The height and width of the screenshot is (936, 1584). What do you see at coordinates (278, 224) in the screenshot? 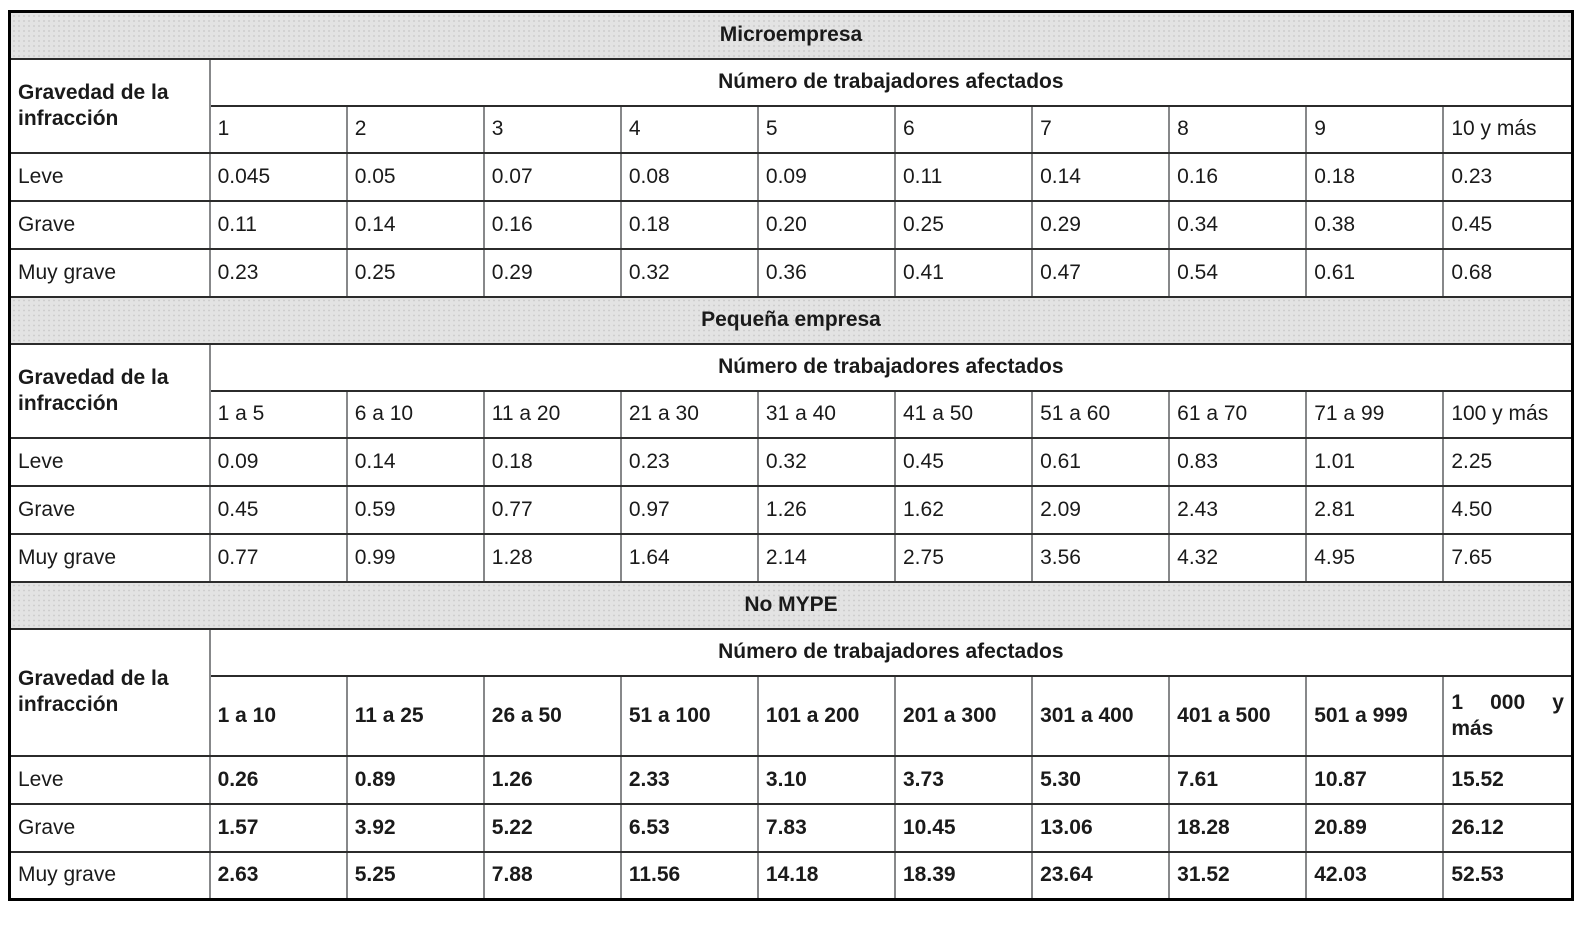
I see `value-cell: 0.11` at bounding box center [278, 224].